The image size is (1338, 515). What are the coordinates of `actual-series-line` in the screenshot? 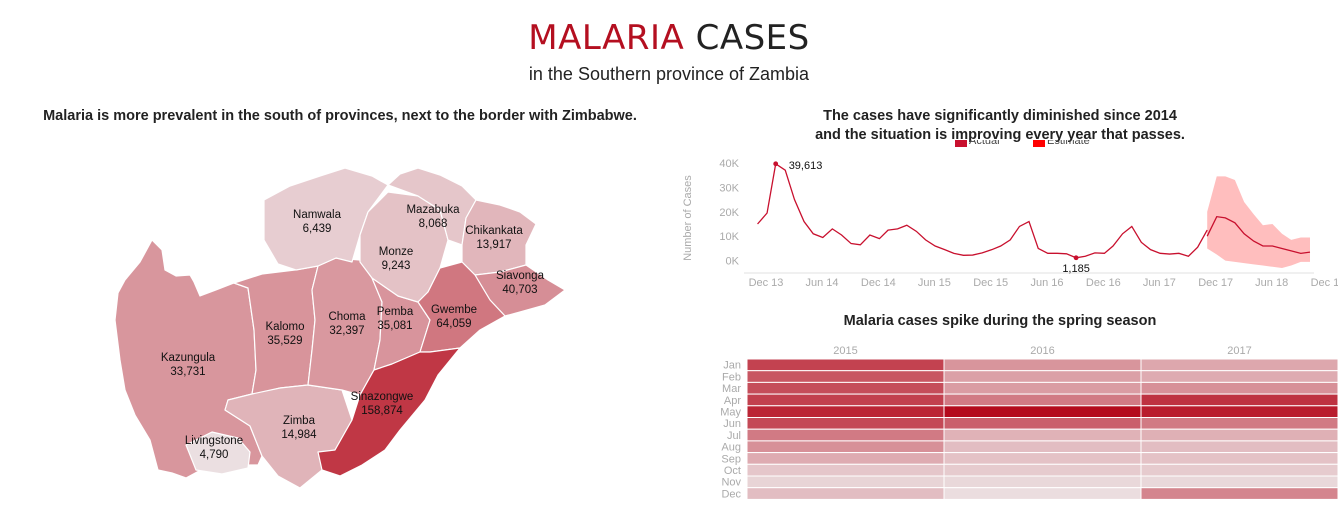 It's located at (982, 210).